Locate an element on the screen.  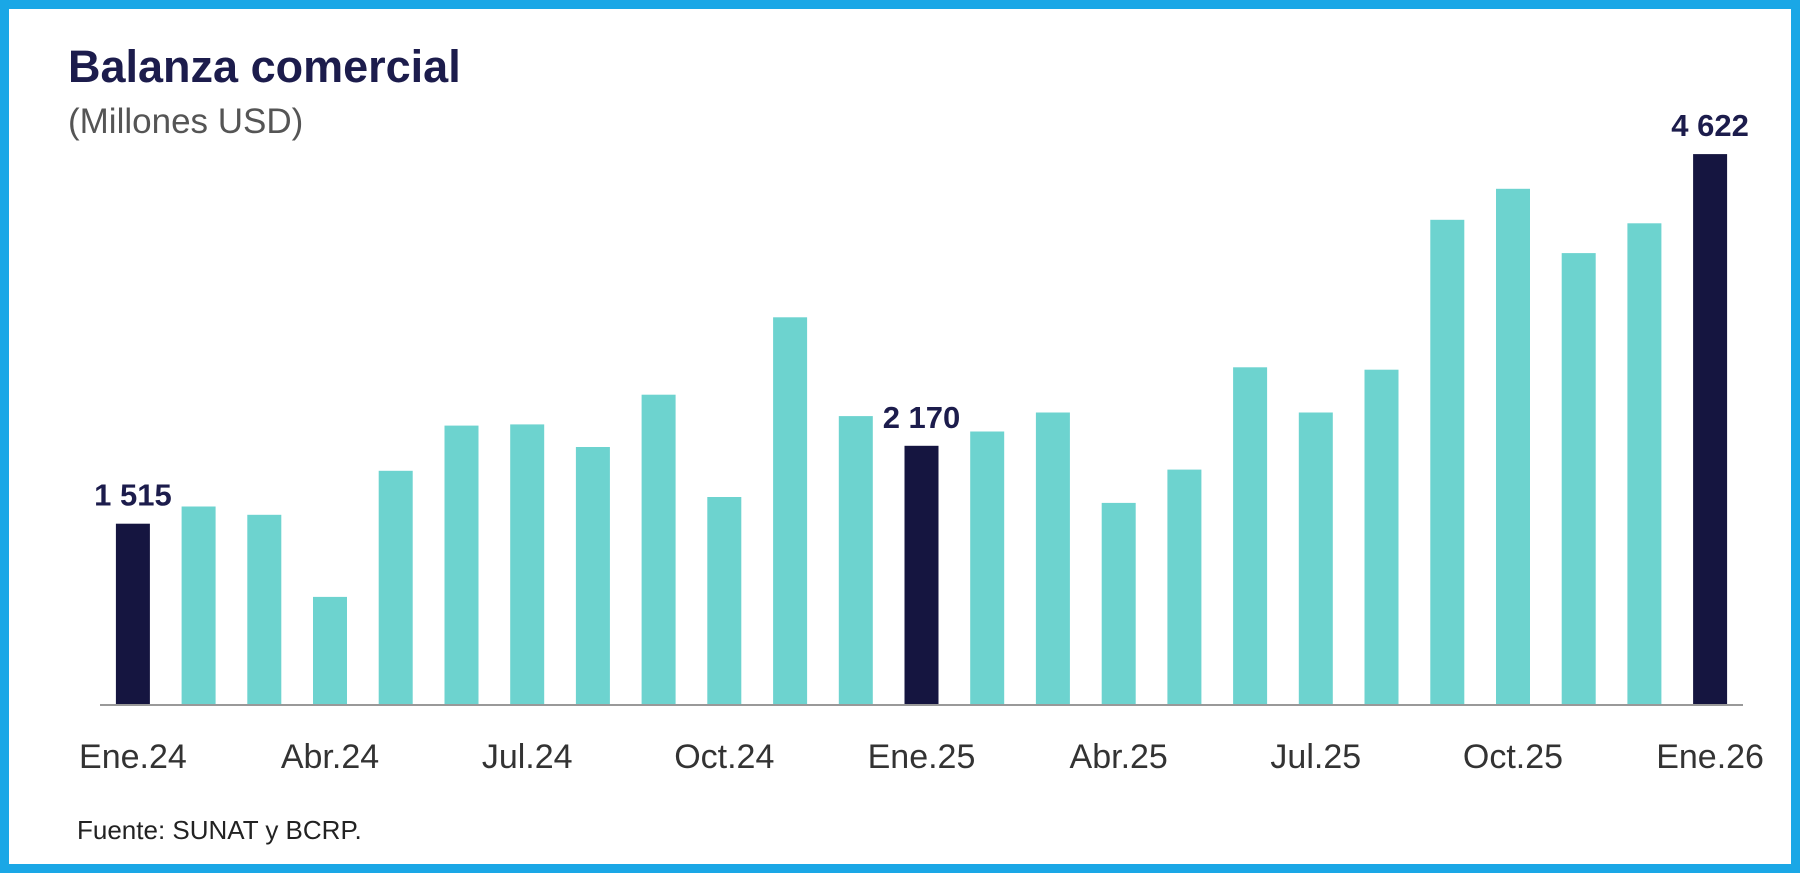
x-tick-label: Ene.24 is located at coordinates (133, 757).